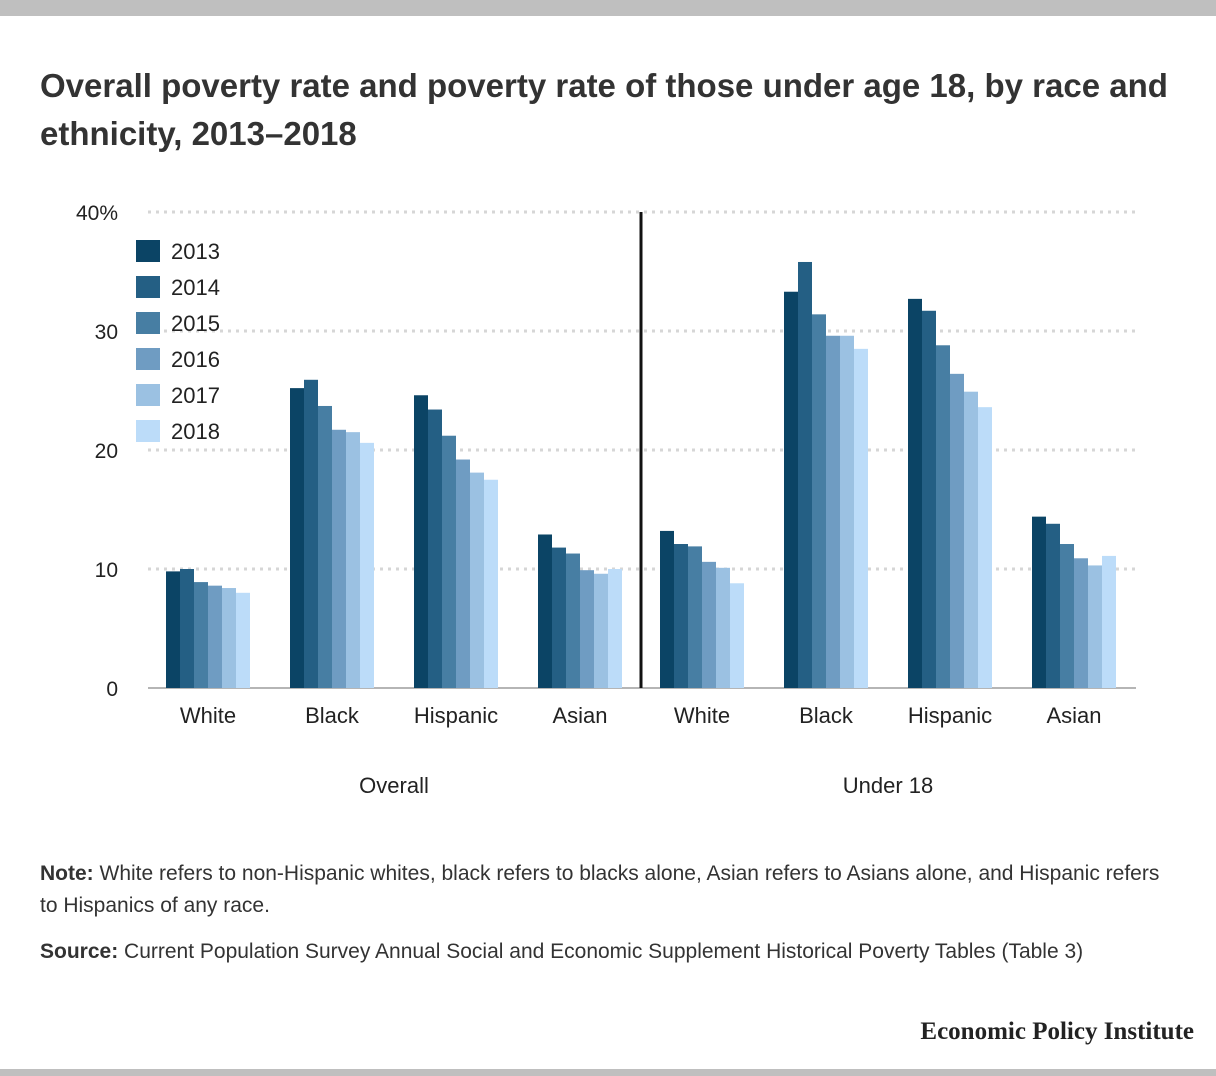  What do you see at coordinates (888, 785) in the screenshot?
I see `x-group-label: Under 18` at bounding box center [888, 785].